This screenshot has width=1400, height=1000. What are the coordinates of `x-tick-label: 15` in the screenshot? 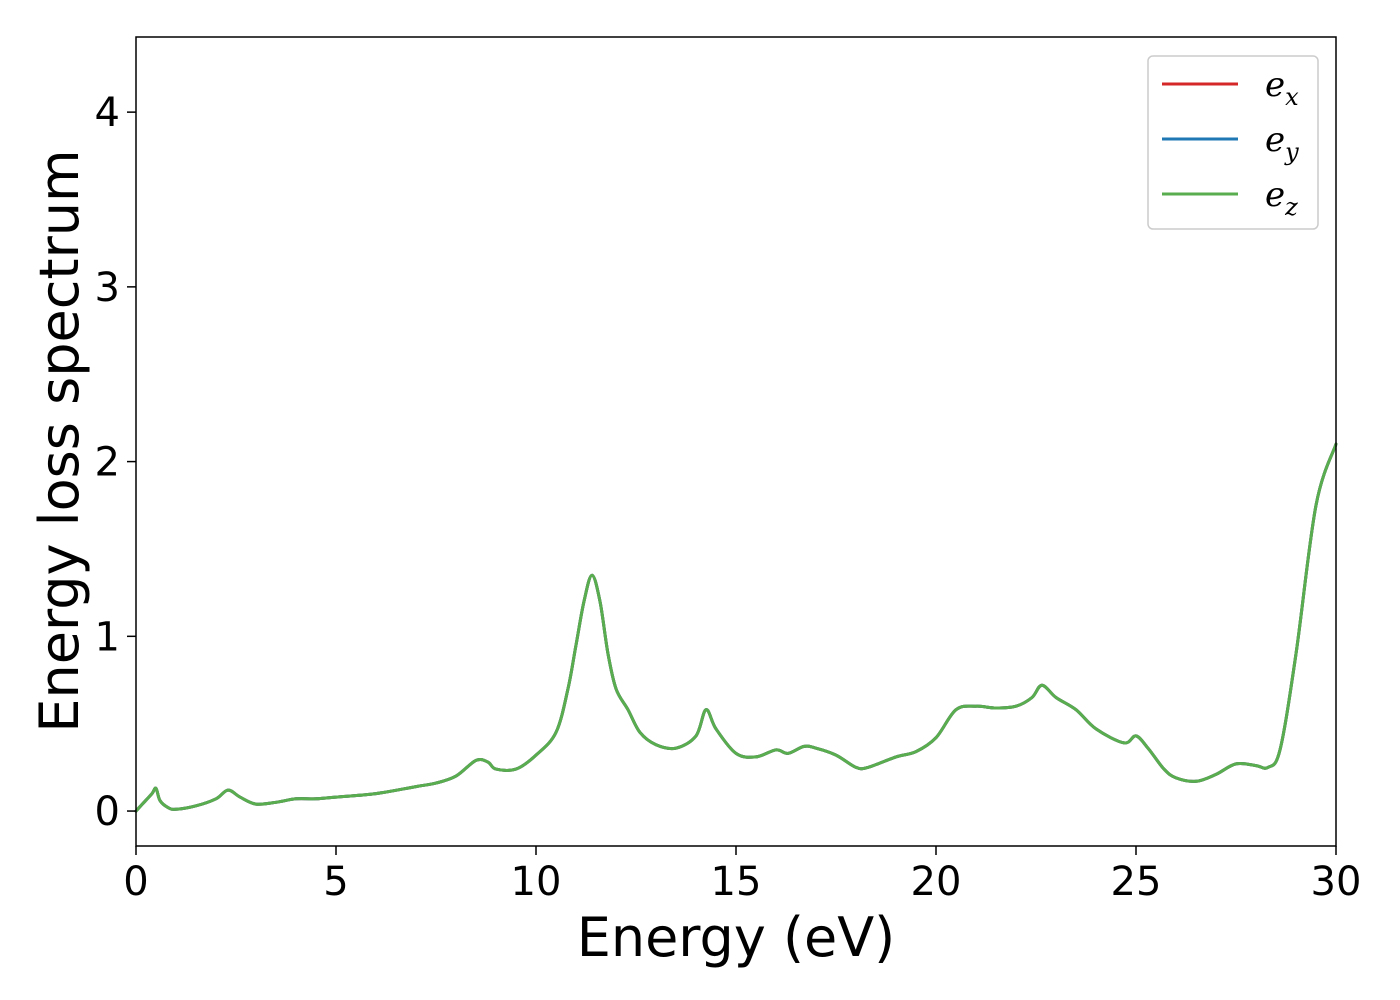 It's located at (736, 882).